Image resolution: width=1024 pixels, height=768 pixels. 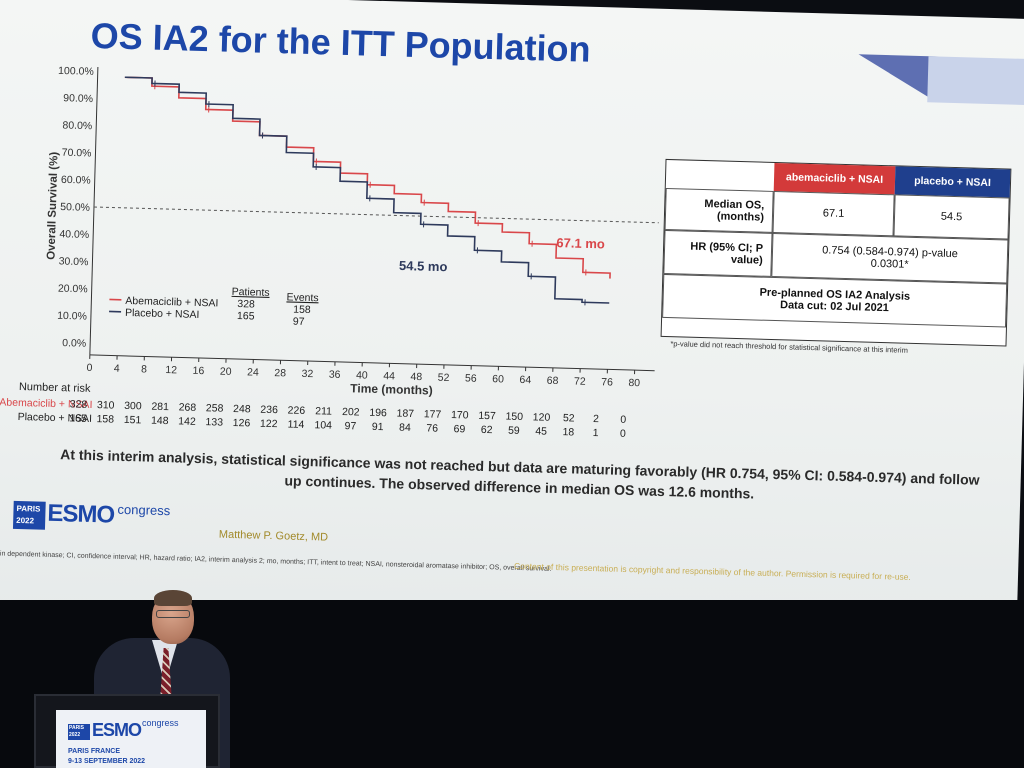 I want to click on x-tick-label: 40, so click(x=362, y=375).